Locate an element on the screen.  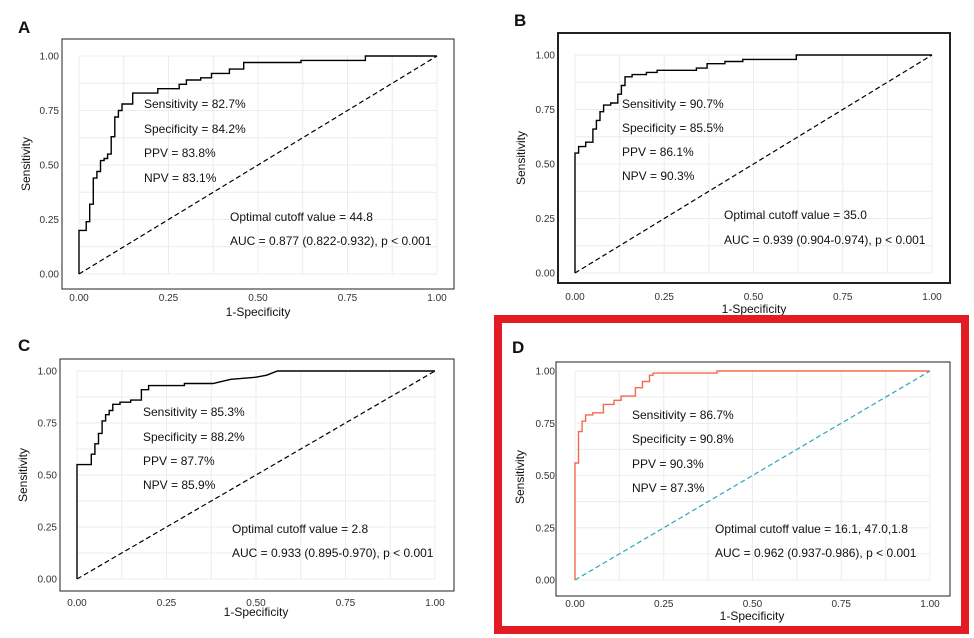
cutoff-text: Optimal cutoff value = 35.0 is located at coordinates (795, 215).